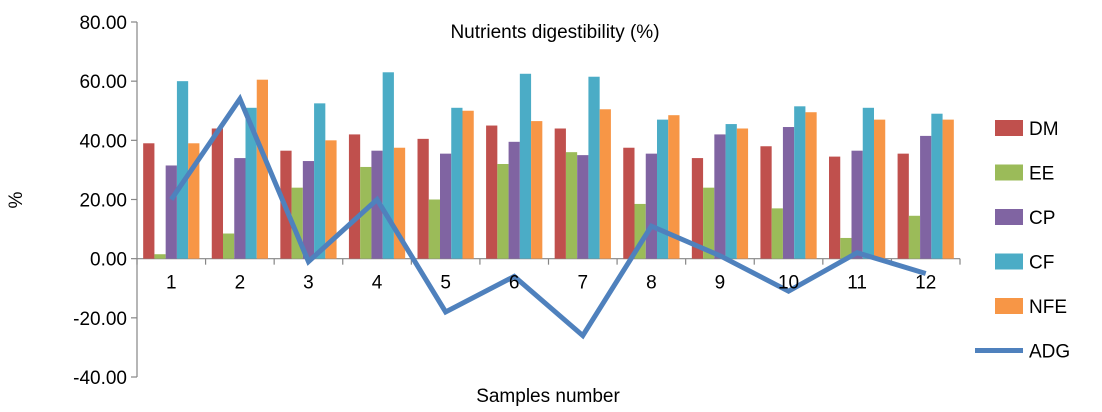  What do you see at coordinates (788, 283) in the screenshot?
I see `x-tick-label: 10` at bounding box center [788, 283].